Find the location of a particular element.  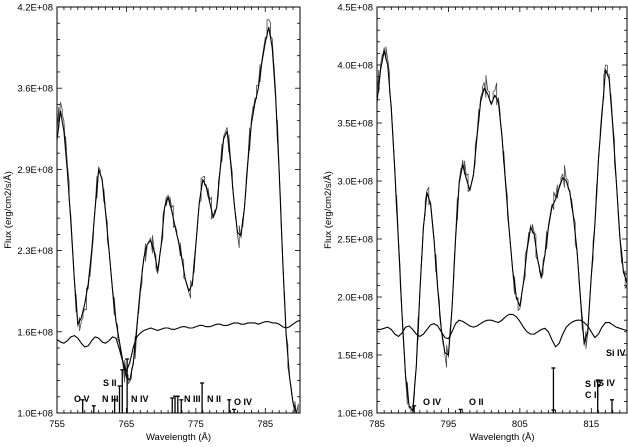

y-tick-label: 4.0E+08 is located at coordinates (355, 66).